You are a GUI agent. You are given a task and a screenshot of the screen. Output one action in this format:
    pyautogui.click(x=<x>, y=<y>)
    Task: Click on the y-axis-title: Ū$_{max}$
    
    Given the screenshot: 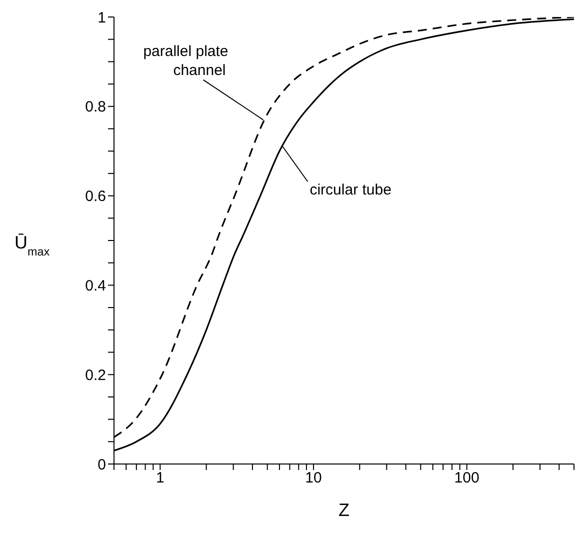 What is the action you would take?
    pyautogui.click(x=32, y=245)
    